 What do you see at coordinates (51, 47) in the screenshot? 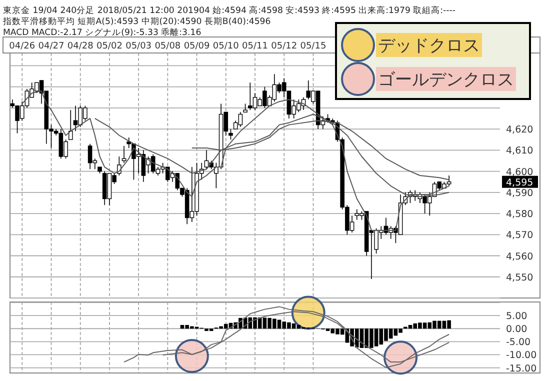
I see `x-tick-label: 04/27` at bounding box center [51, 47].